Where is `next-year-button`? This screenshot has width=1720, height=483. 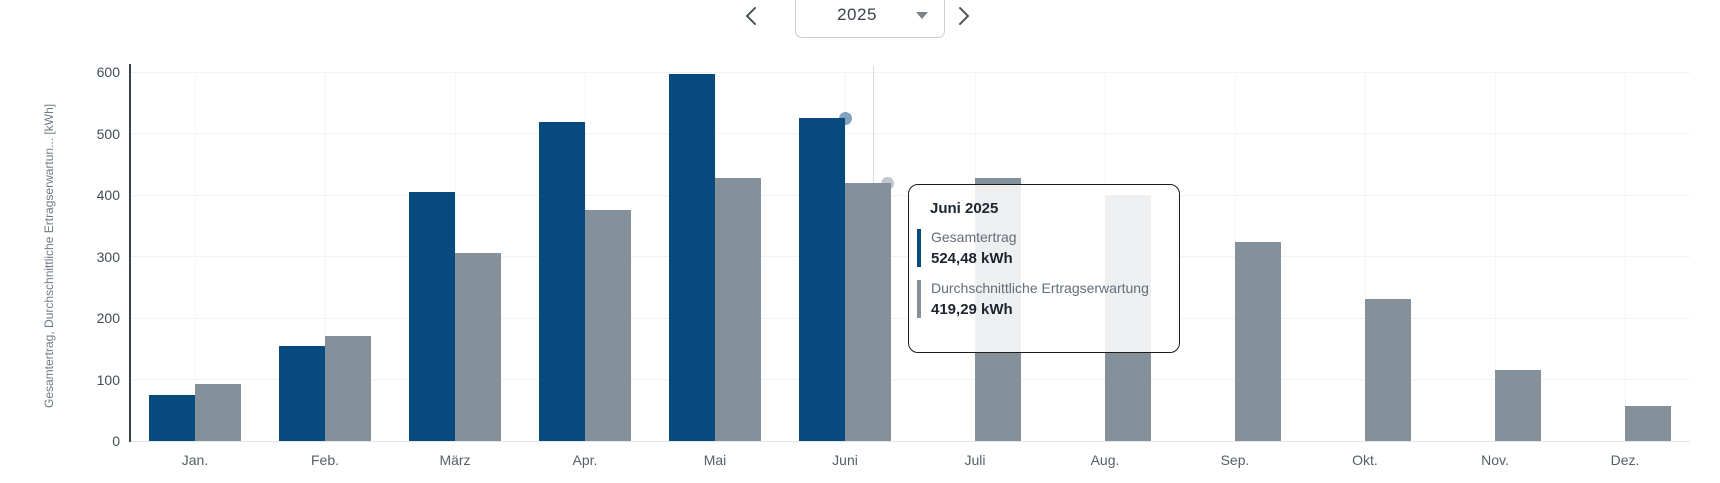 next-year-button is located at coordinates (964, 17).